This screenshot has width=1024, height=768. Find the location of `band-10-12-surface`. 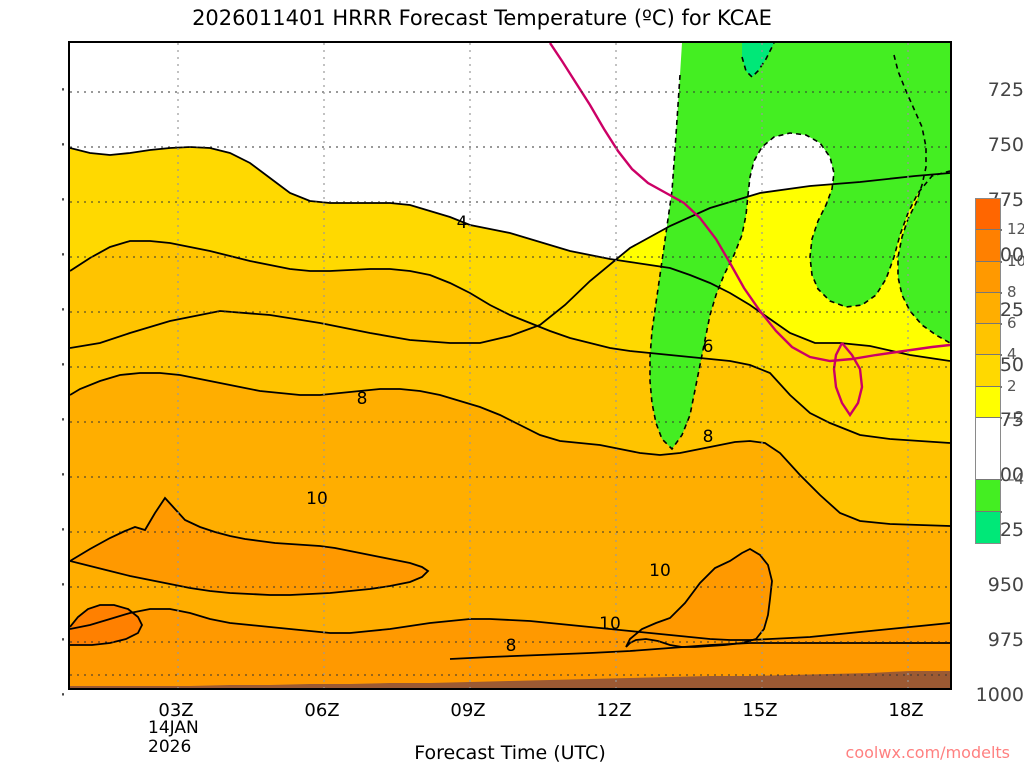

band-10-12-surface is located at coordinates (510, 648).